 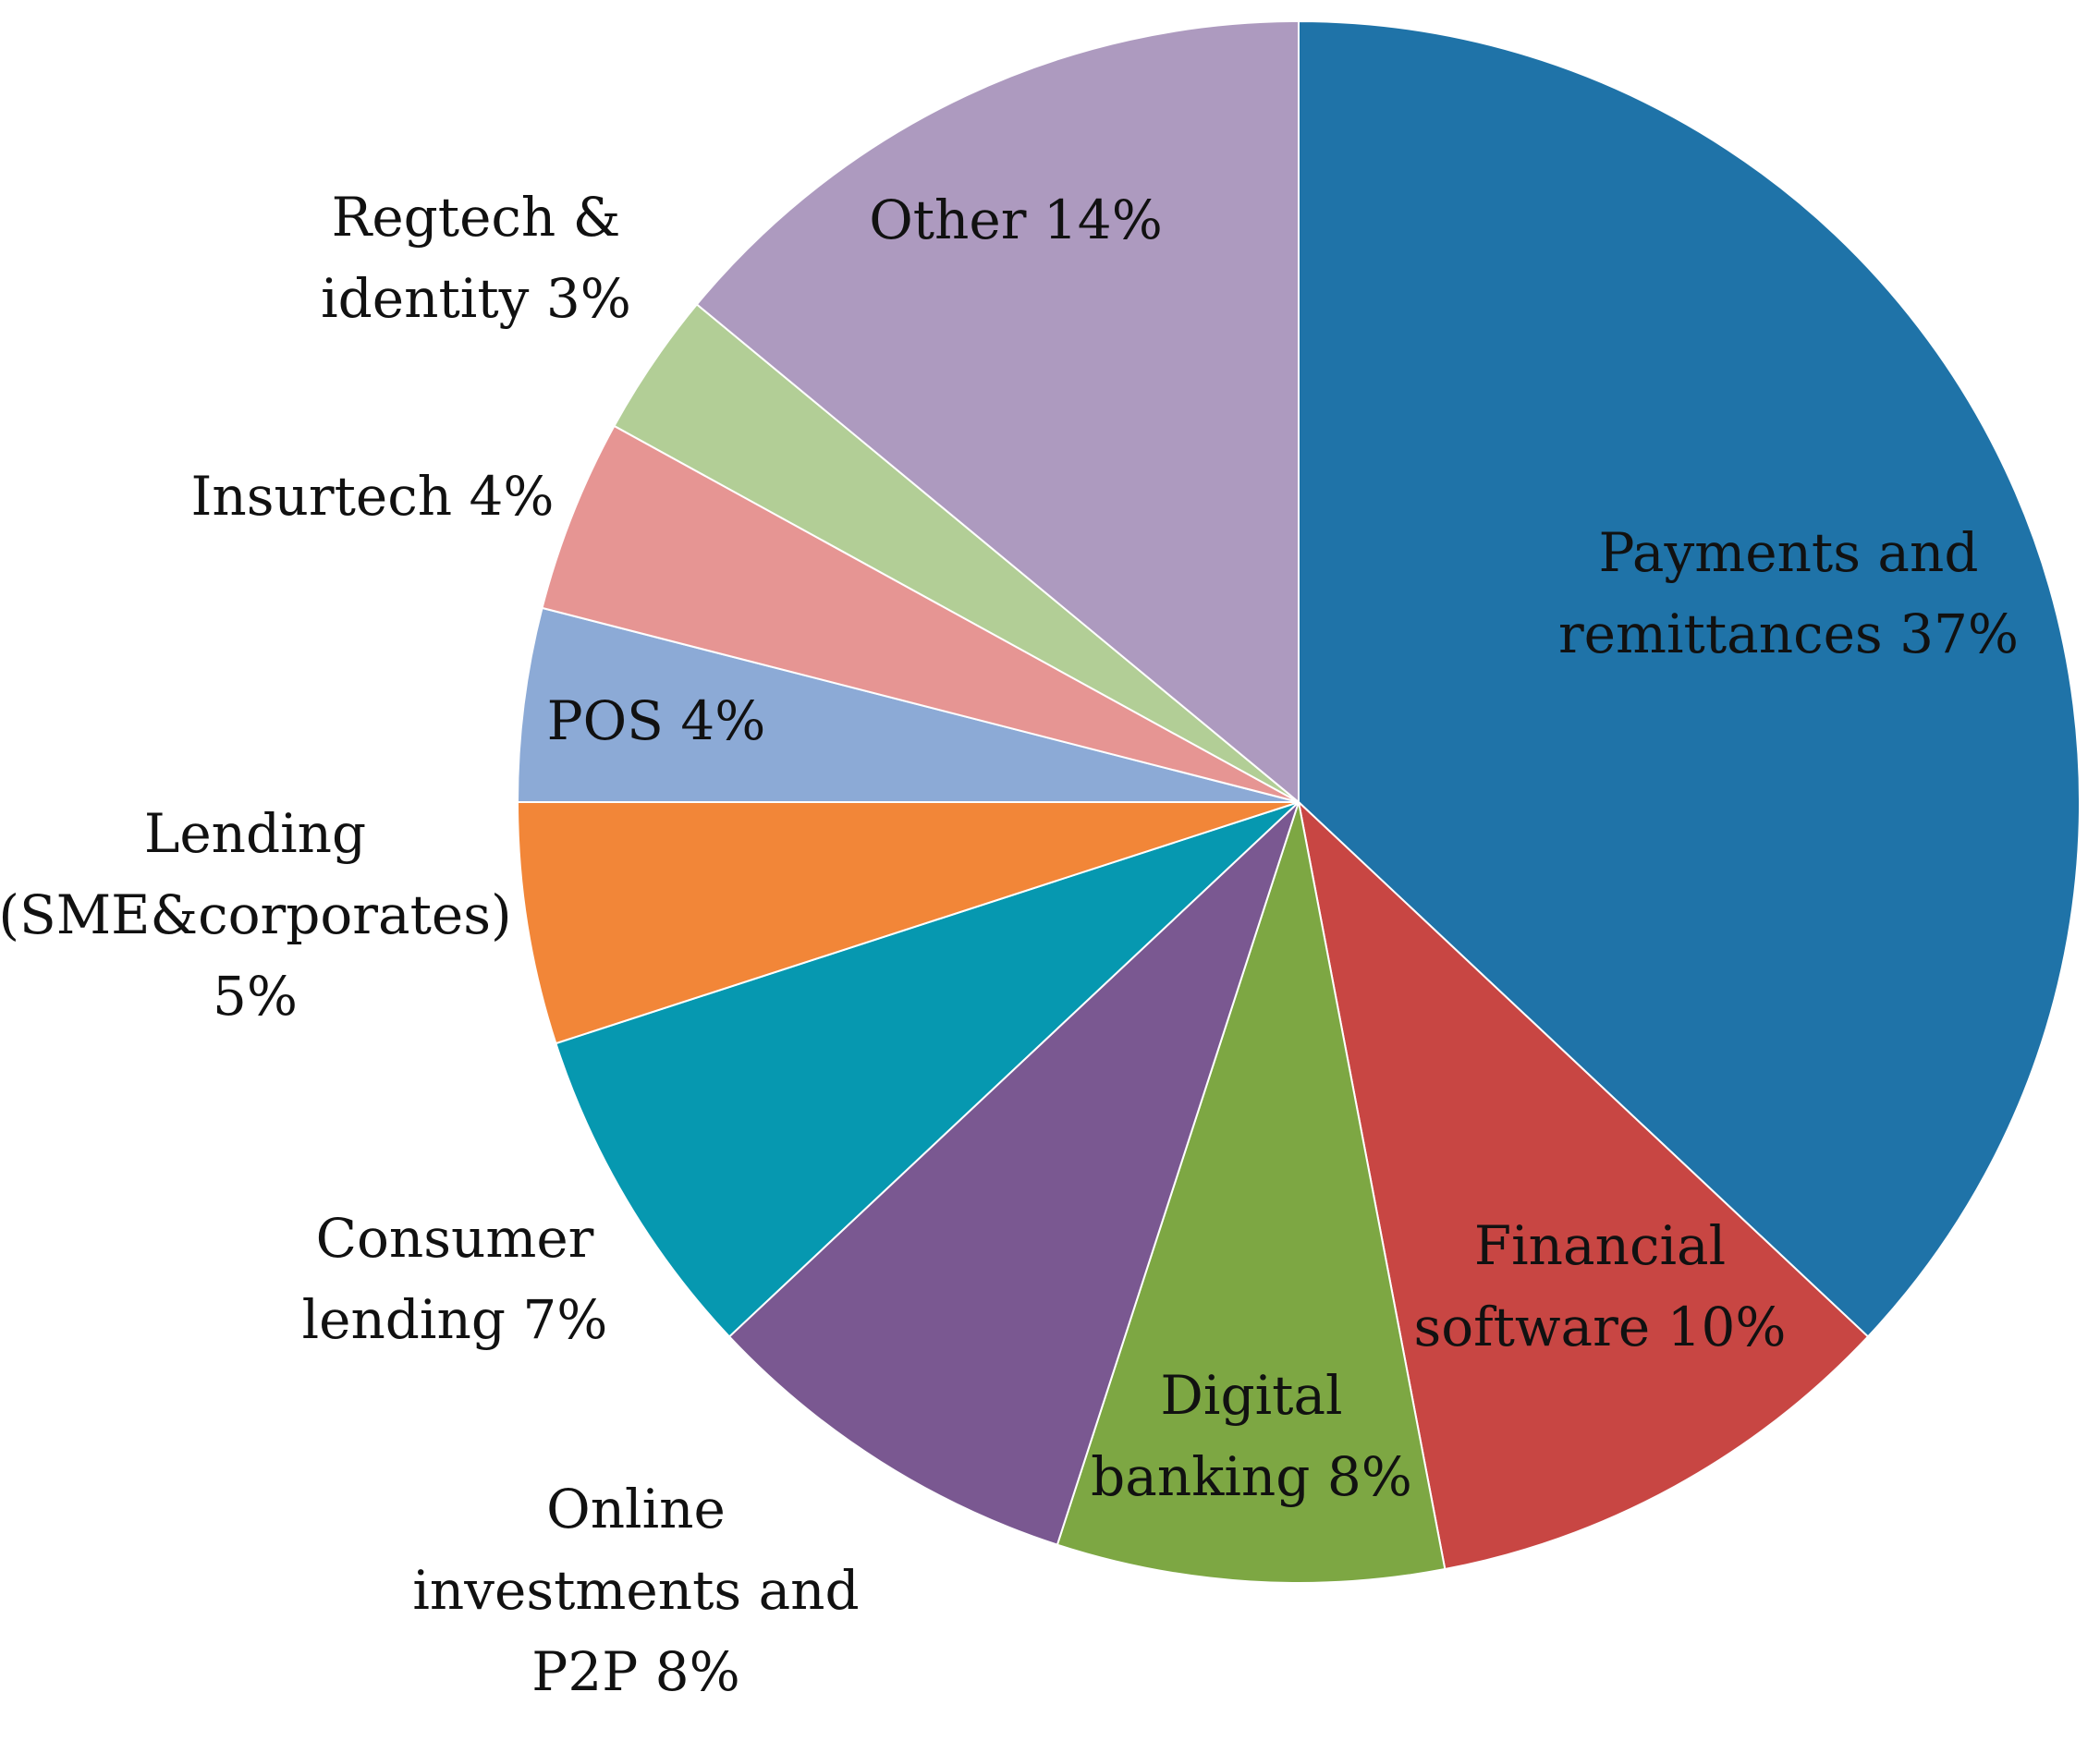 What do you see at coordinates (1788, 552) in the screenshot?
I see `slice-label-line: Payments and` at bounding box center [1788, 552].